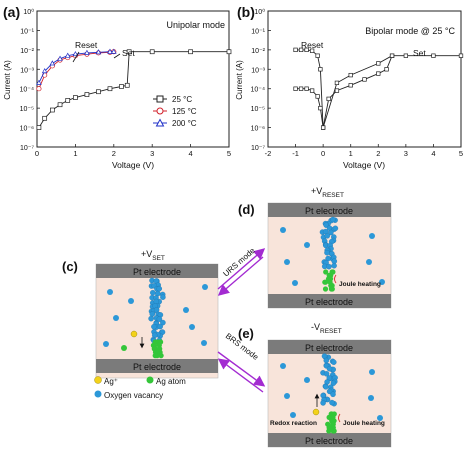 The height and width of the screenshot is (474, 474). What do you see at coordinates (327, 192) in the screenshot?
I see `panel-d-voltage: +VRESET` at bounding box center [327, 192].